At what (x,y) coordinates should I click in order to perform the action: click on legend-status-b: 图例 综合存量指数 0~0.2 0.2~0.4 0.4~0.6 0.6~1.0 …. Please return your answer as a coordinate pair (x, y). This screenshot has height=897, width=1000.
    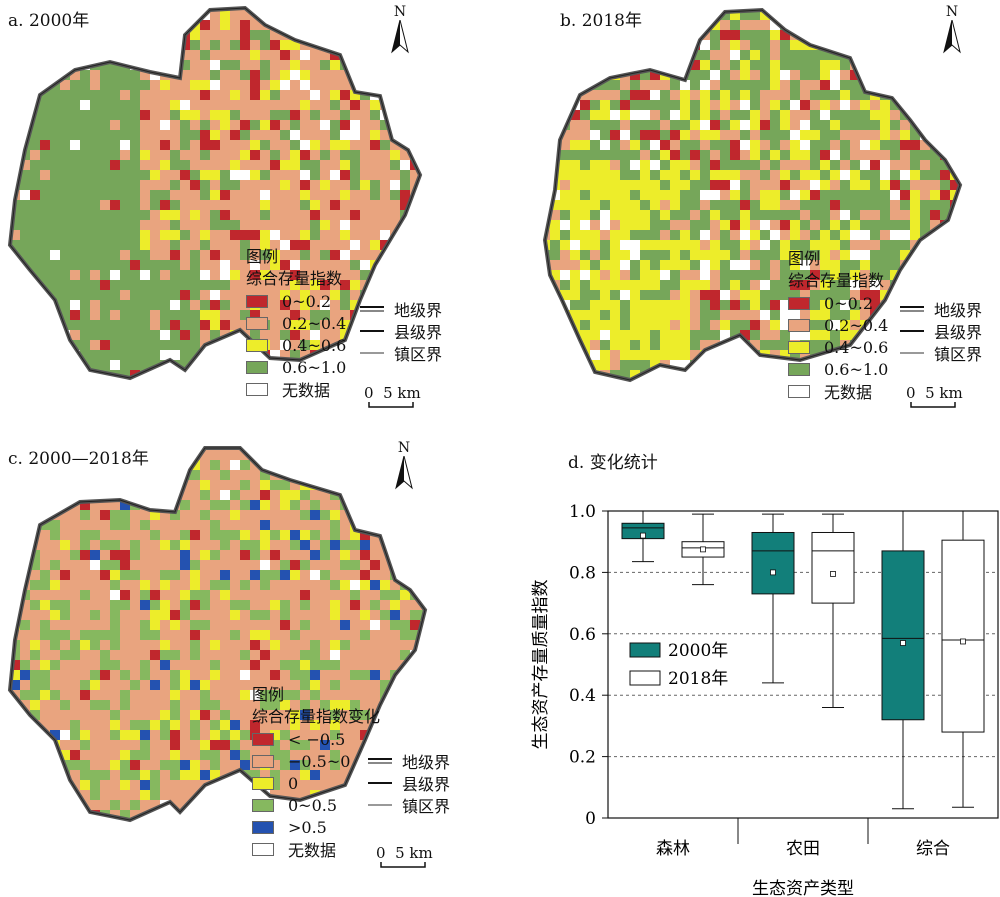
    Looking at the image, I should click on (838, 325).